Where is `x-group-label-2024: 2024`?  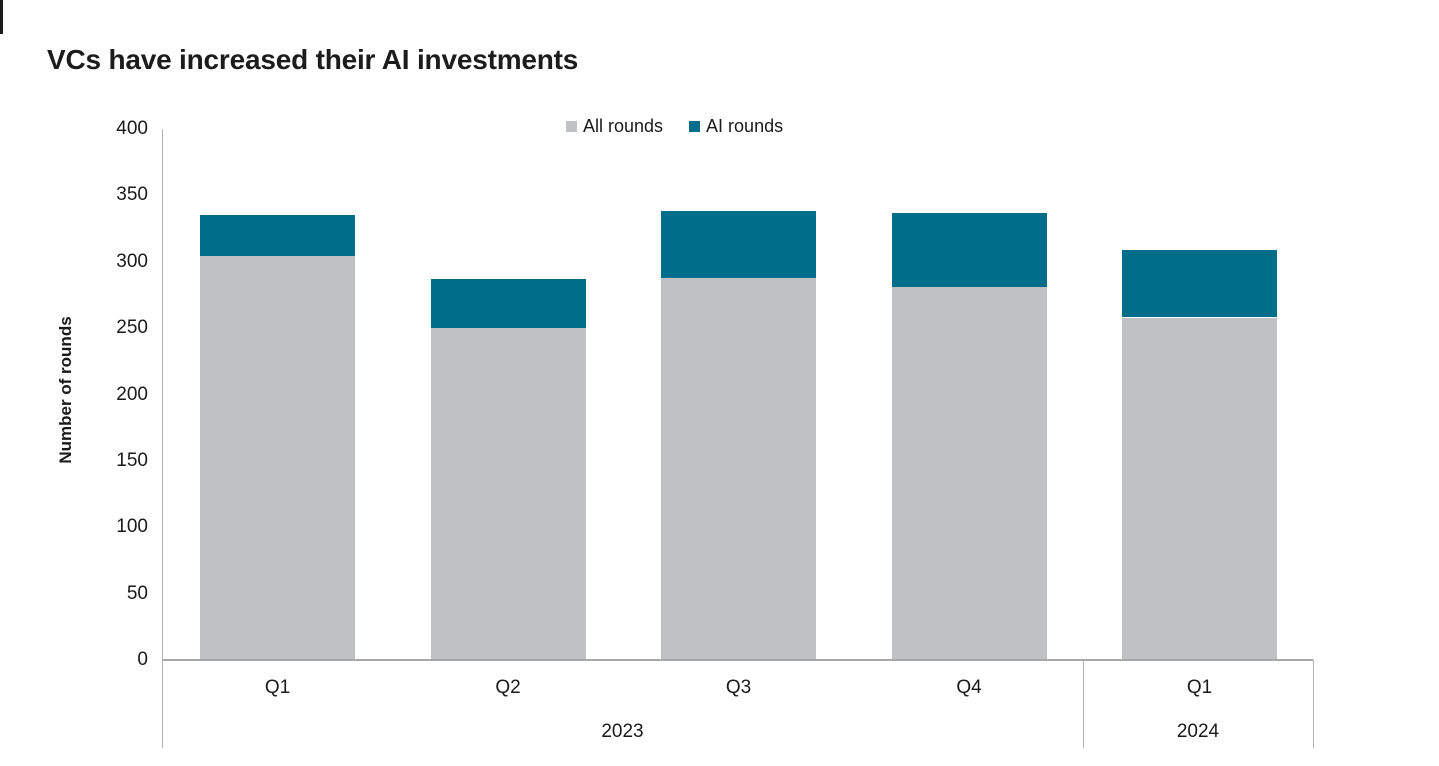 x-group-label-2024: 2024 is located at coordinates (1198, 731).